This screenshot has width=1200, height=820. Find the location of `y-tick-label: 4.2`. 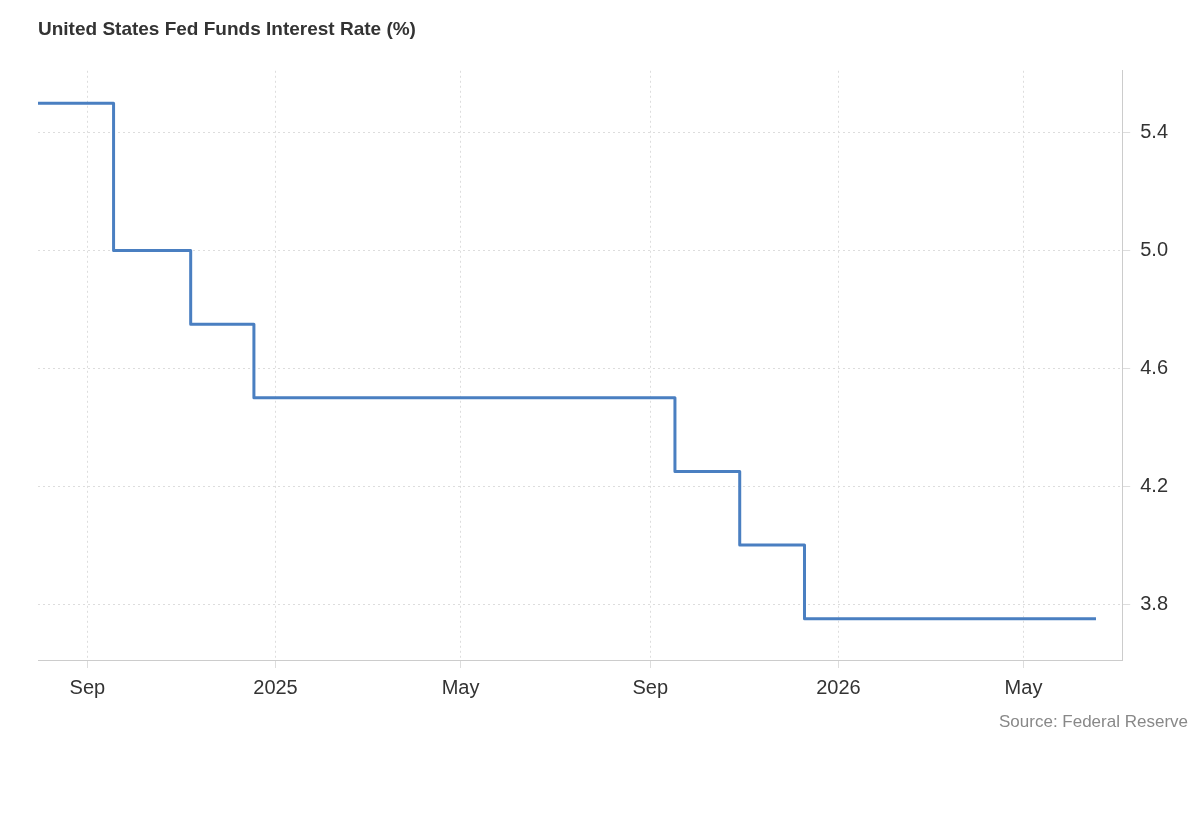

y-tick-label: 4.2 is located at coordinates (1154, 484).